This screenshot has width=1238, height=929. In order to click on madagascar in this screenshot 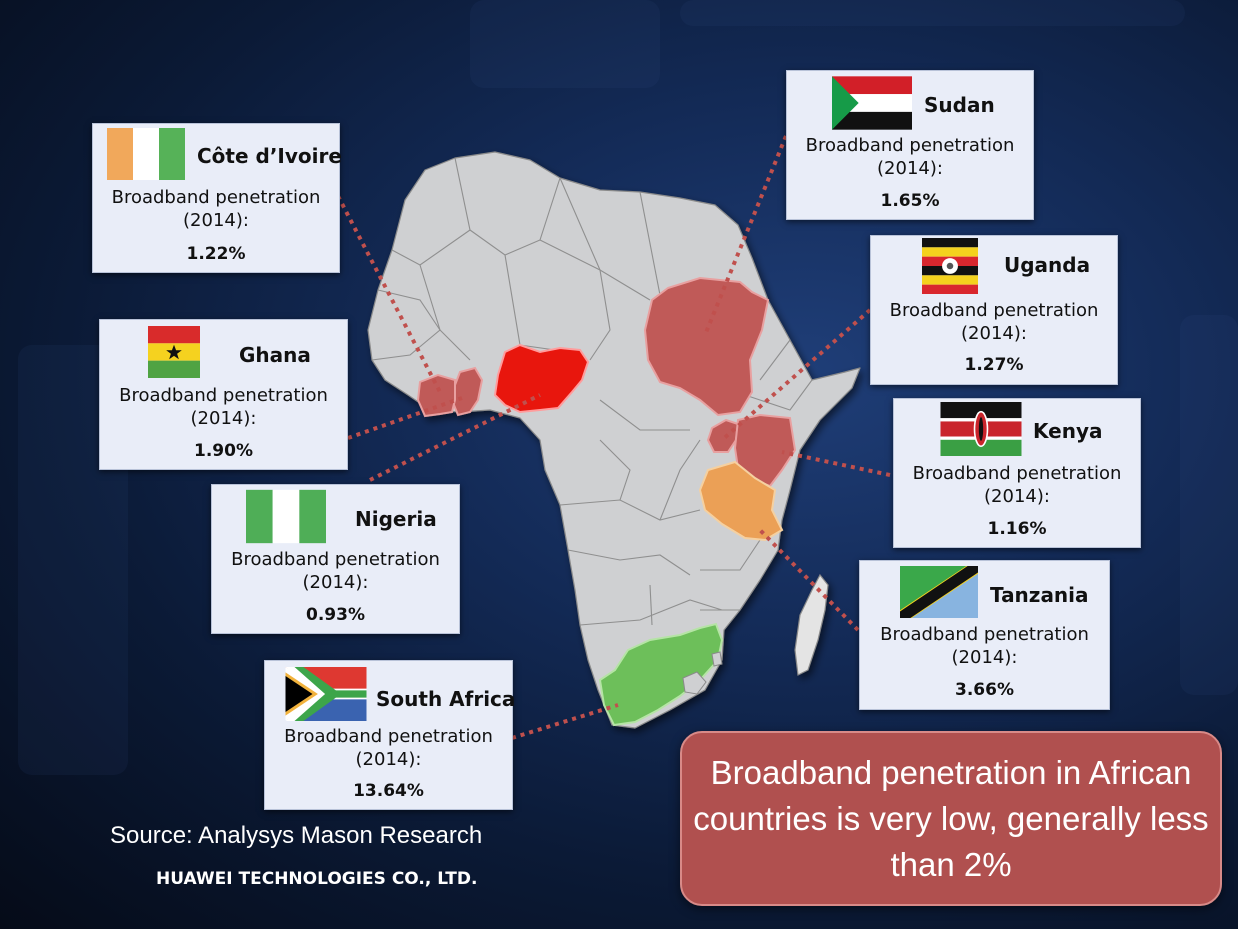, I will do `click(811, 624)`.